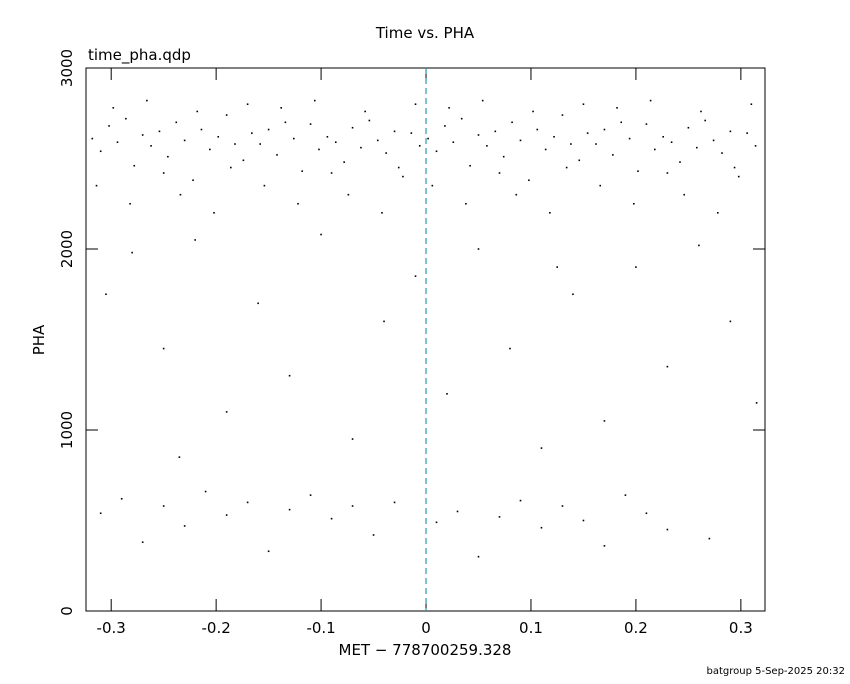  I want to click on x-tick-label: 0.3, so click(741, 628).